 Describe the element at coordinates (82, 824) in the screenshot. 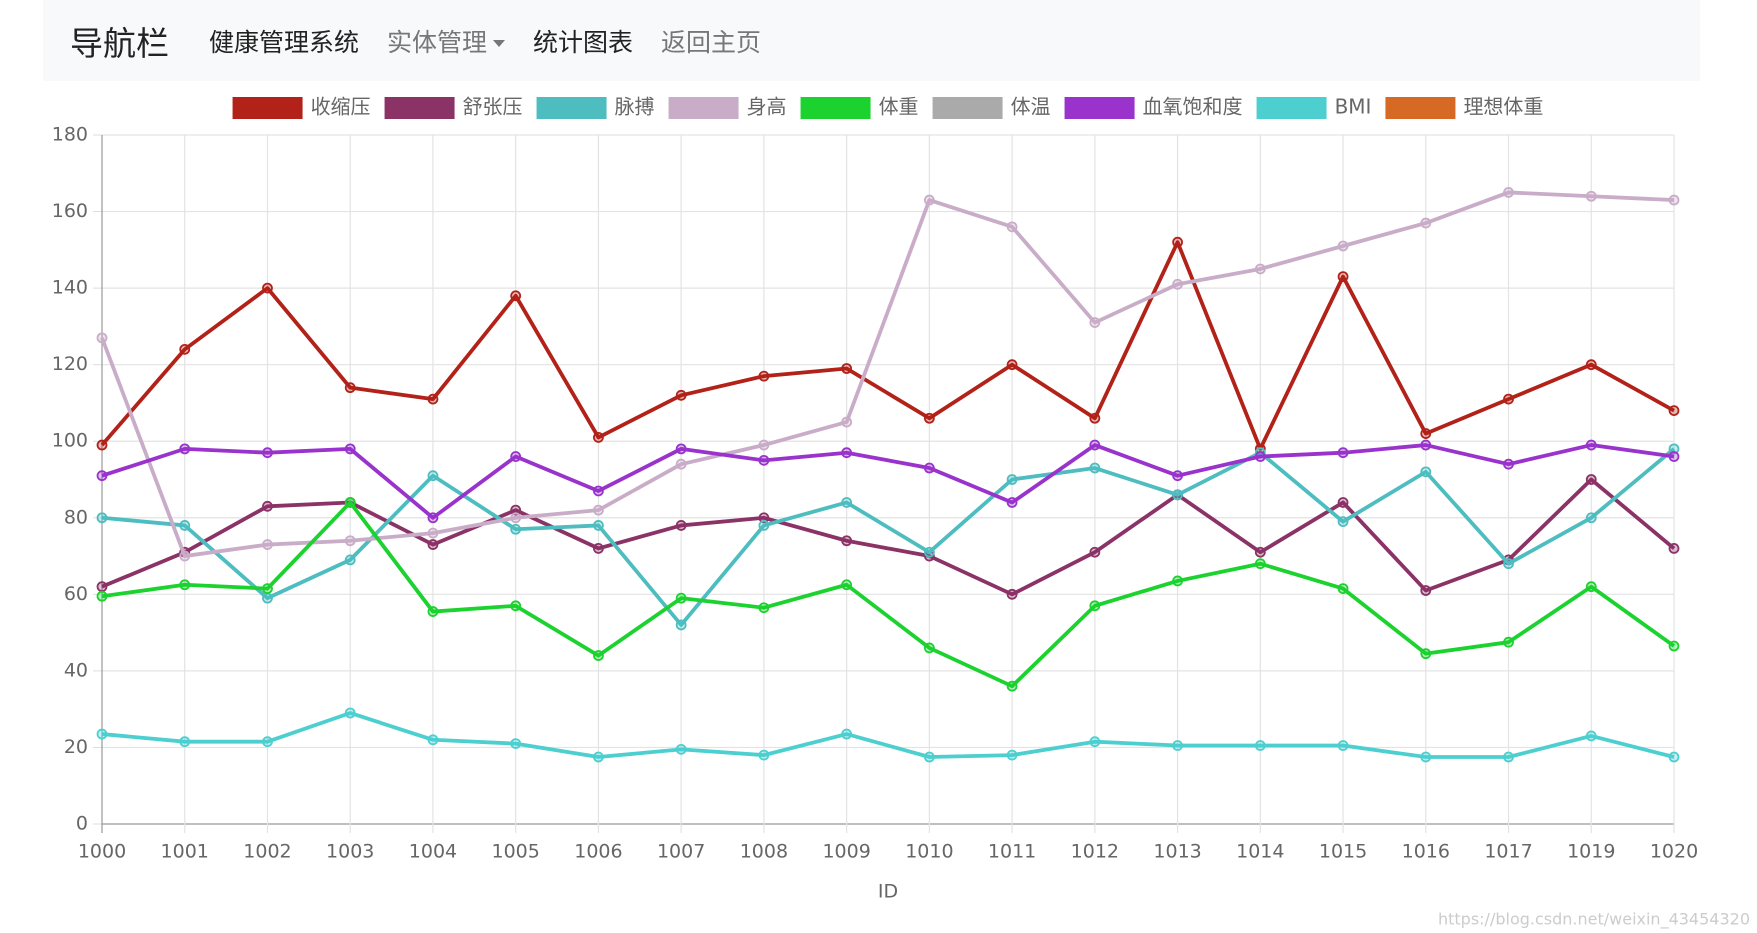

I see `y-tick-label: 0` at that location.